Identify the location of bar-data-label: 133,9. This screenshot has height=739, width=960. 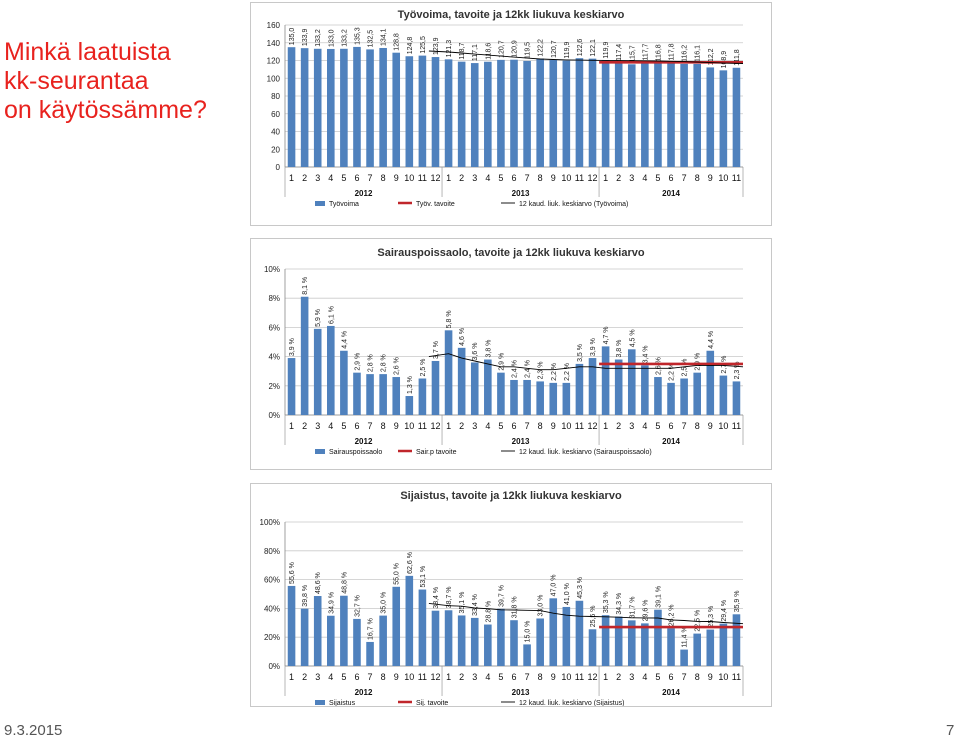
(305, 38).